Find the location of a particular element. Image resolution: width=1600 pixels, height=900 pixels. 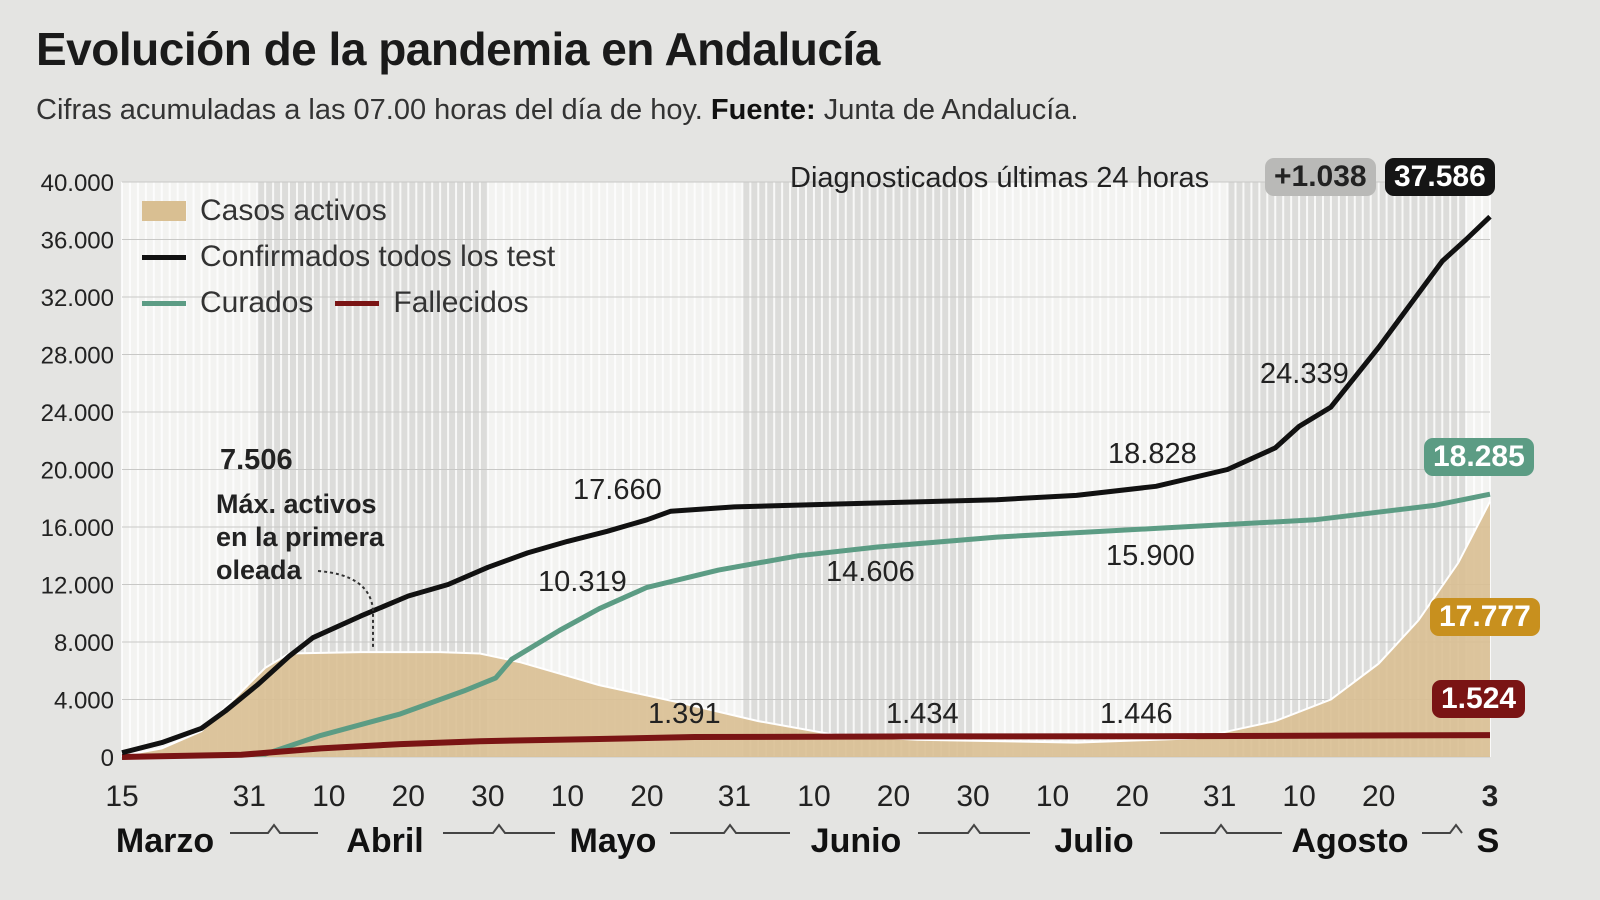

legend-curados-fallecidos: Curados Fallecidos is located at coordinates (348, 303).